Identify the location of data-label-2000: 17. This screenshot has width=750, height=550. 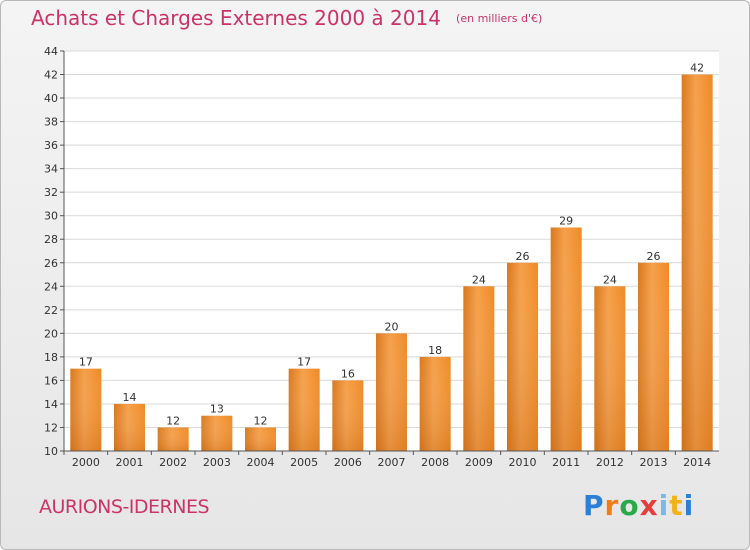
(86, 362).